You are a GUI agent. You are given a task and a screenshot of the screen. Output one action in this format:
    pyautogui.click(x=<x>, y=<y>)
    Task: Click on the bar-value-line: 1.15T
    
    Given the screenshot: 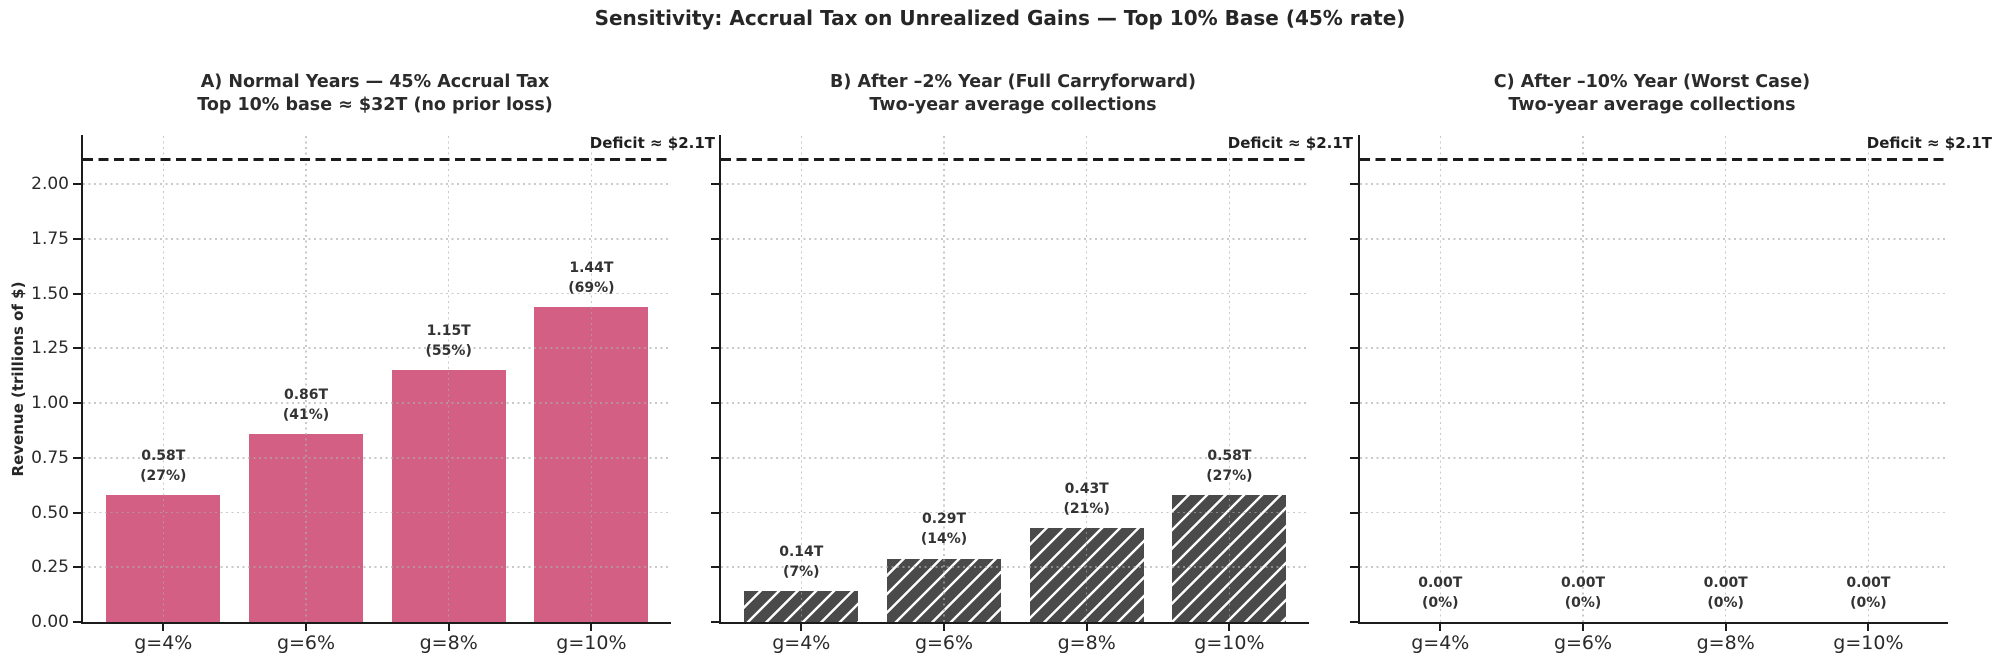 What is the action you would take?
    pyautogui.click(x=448, y=331)
    